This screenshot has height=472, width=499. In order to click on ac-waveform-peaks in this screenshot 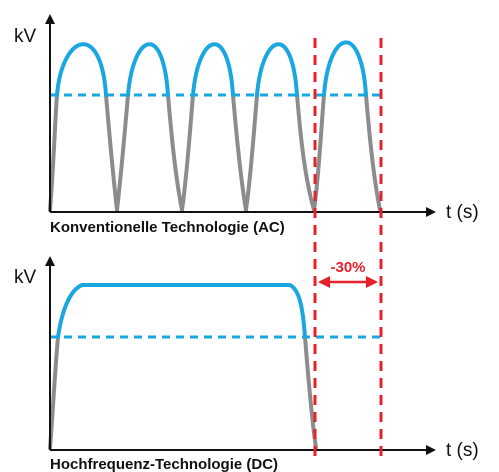, I will do `click(211, 68)`.